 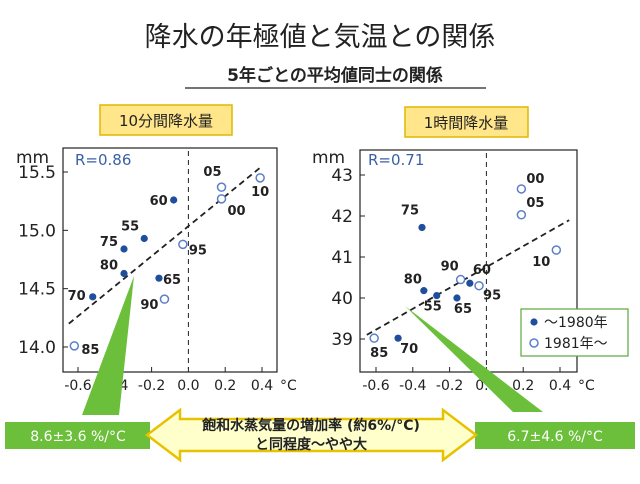 What do you see at coordinates (449, 386) in the screenshot?
I see `right-x-tick-label: -0.2` at bounding box center [449, 386].